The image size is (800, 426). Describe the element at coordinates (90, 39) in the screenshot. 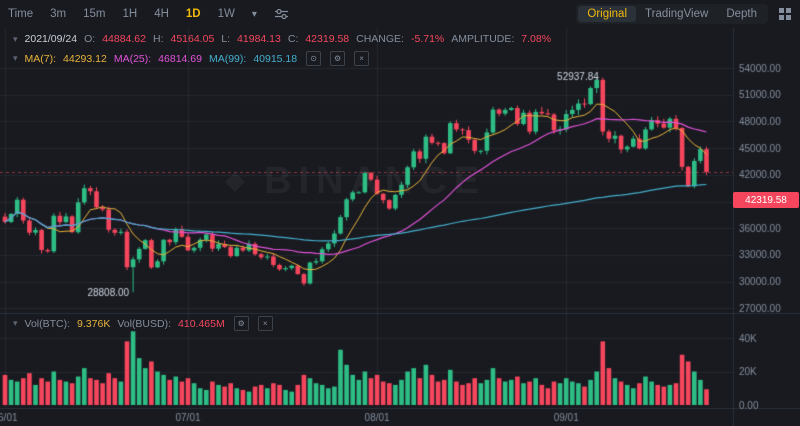

I see `open-label: O:` at that location.